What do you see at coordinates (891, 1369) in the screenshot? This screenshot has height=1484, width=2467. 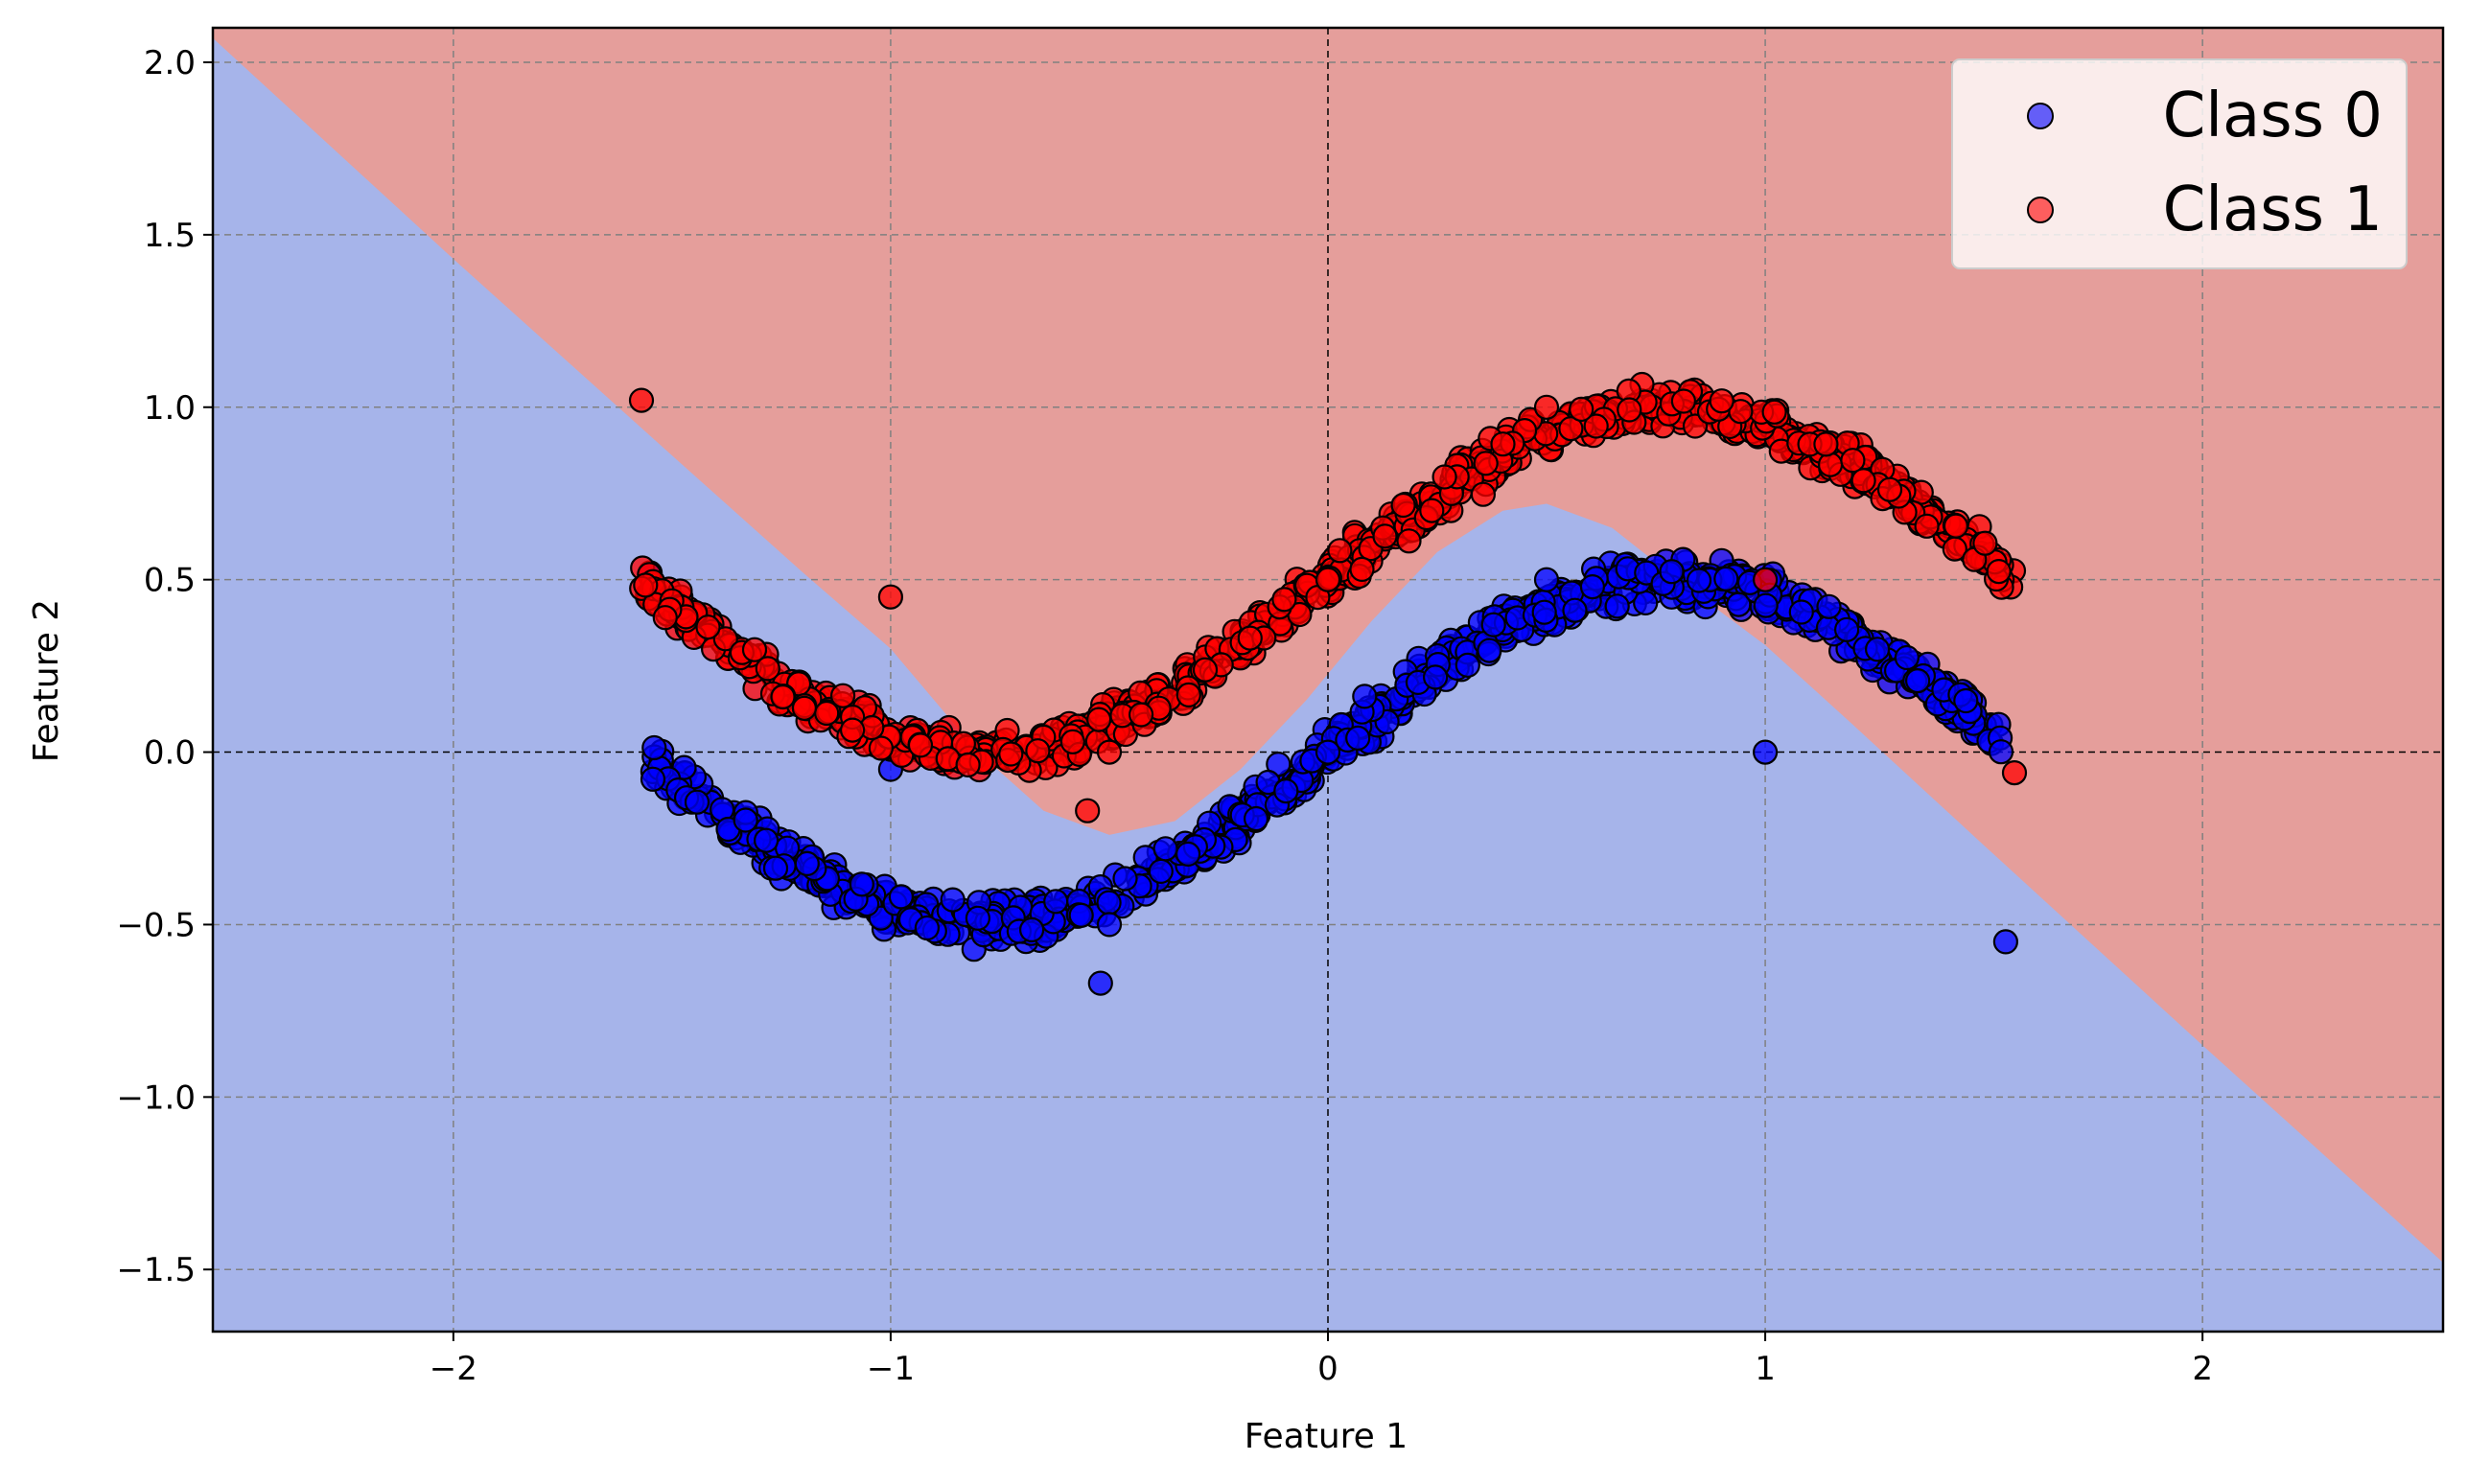 I see `x-tick-label: −1` at bounding box center [891, 1369].